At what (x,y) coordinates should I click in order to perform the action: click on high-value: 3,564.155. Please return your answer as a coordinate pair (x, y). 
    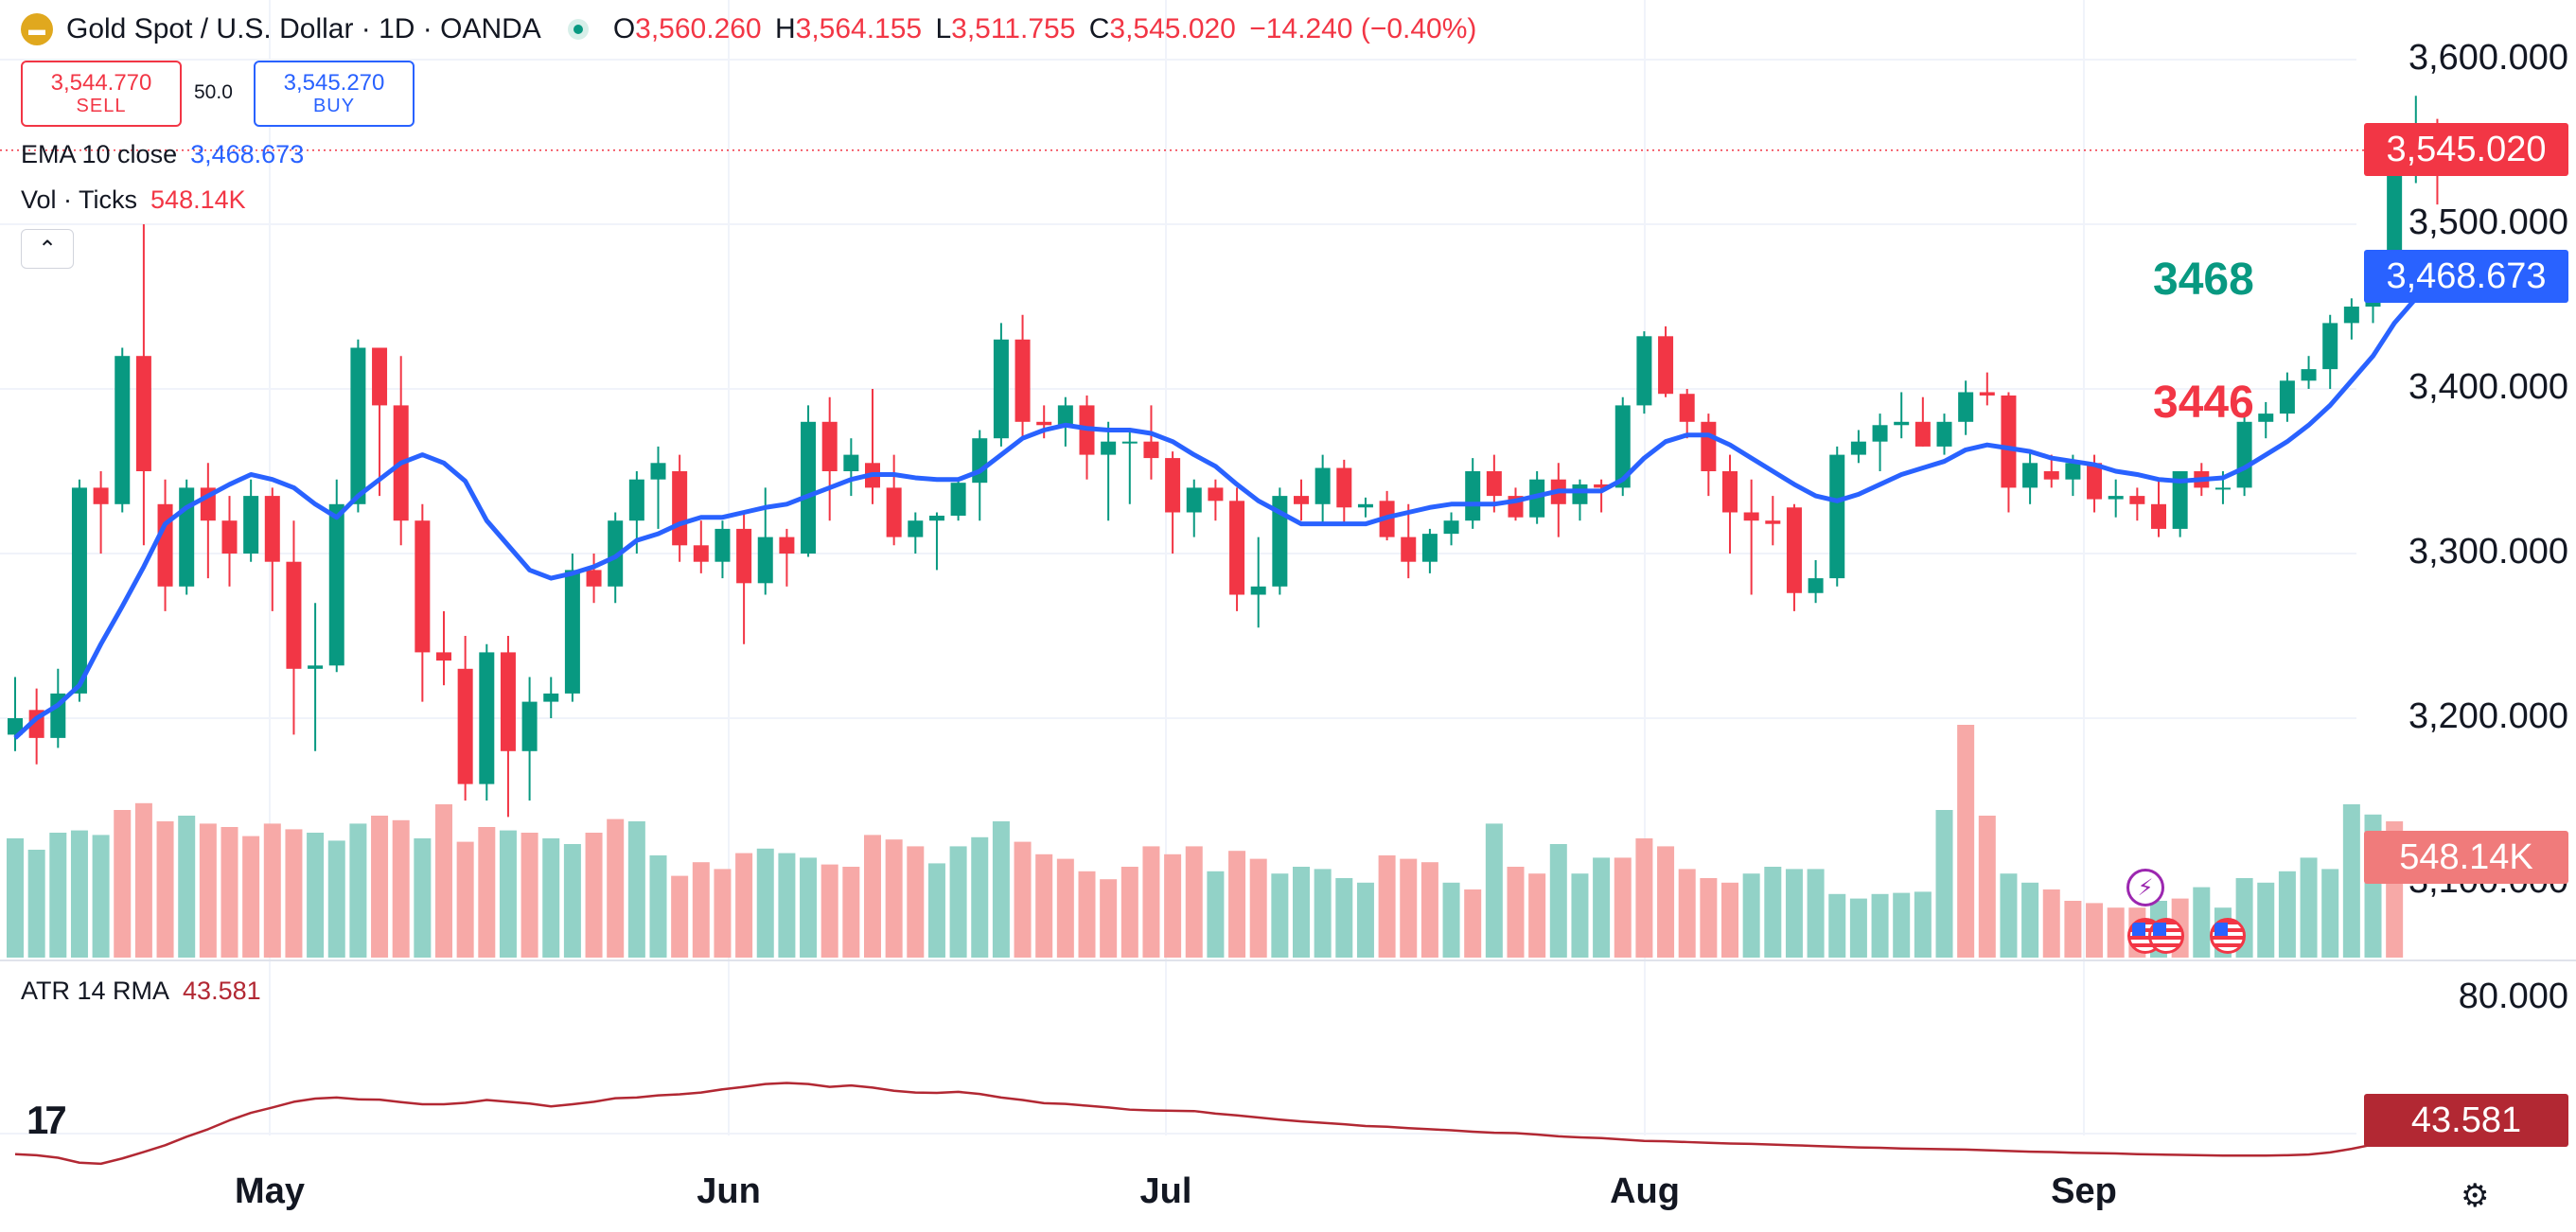
    Looking at the image, I should click on (859, 29).